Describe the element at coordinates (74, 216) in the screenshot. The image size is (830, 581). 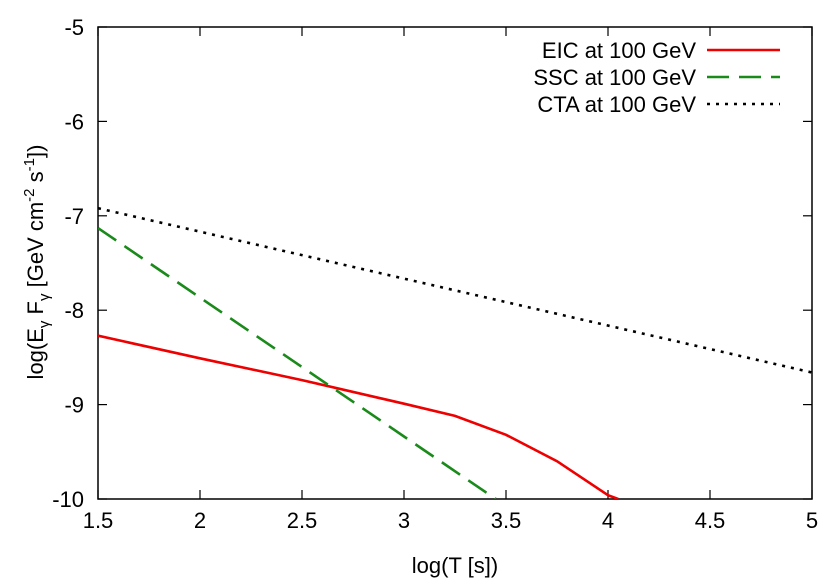
I see `y-tick-label: -7` at that location.